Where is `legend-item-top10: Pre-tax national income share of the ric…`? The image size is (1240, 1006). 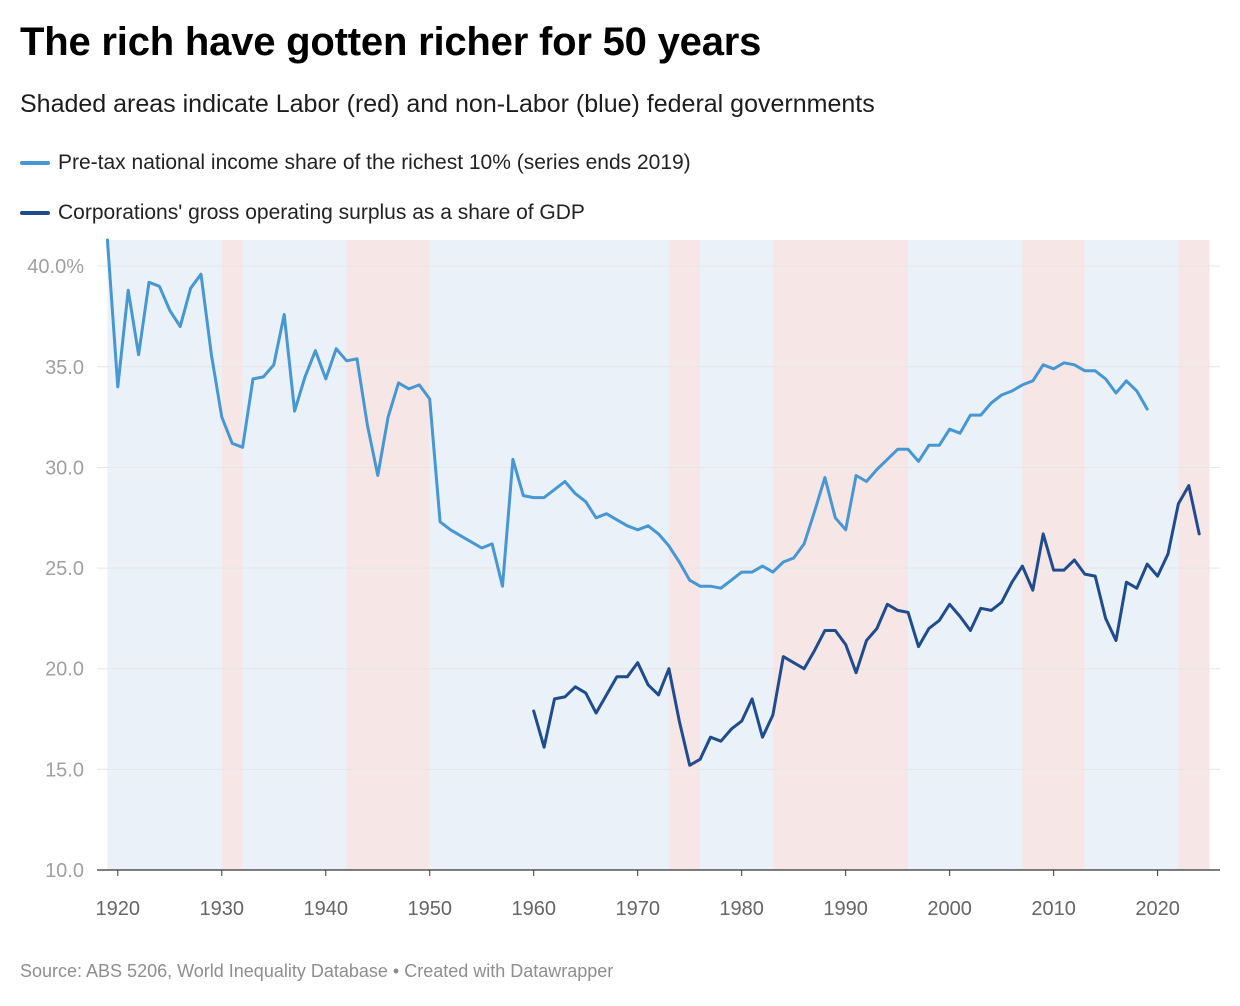
legend-item-top10: Pre-tax national income share of the ric… is located at coordinates (355, 163).